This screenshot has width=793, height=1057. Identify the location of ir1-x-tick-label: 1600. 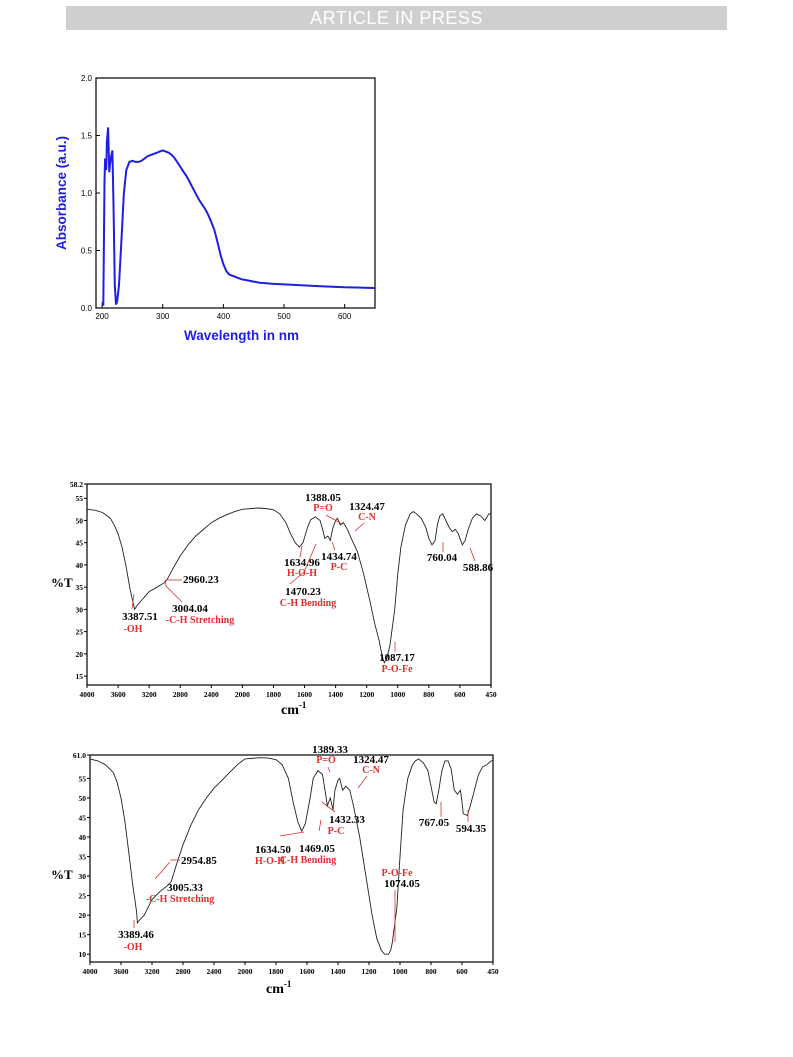
(304, 694).